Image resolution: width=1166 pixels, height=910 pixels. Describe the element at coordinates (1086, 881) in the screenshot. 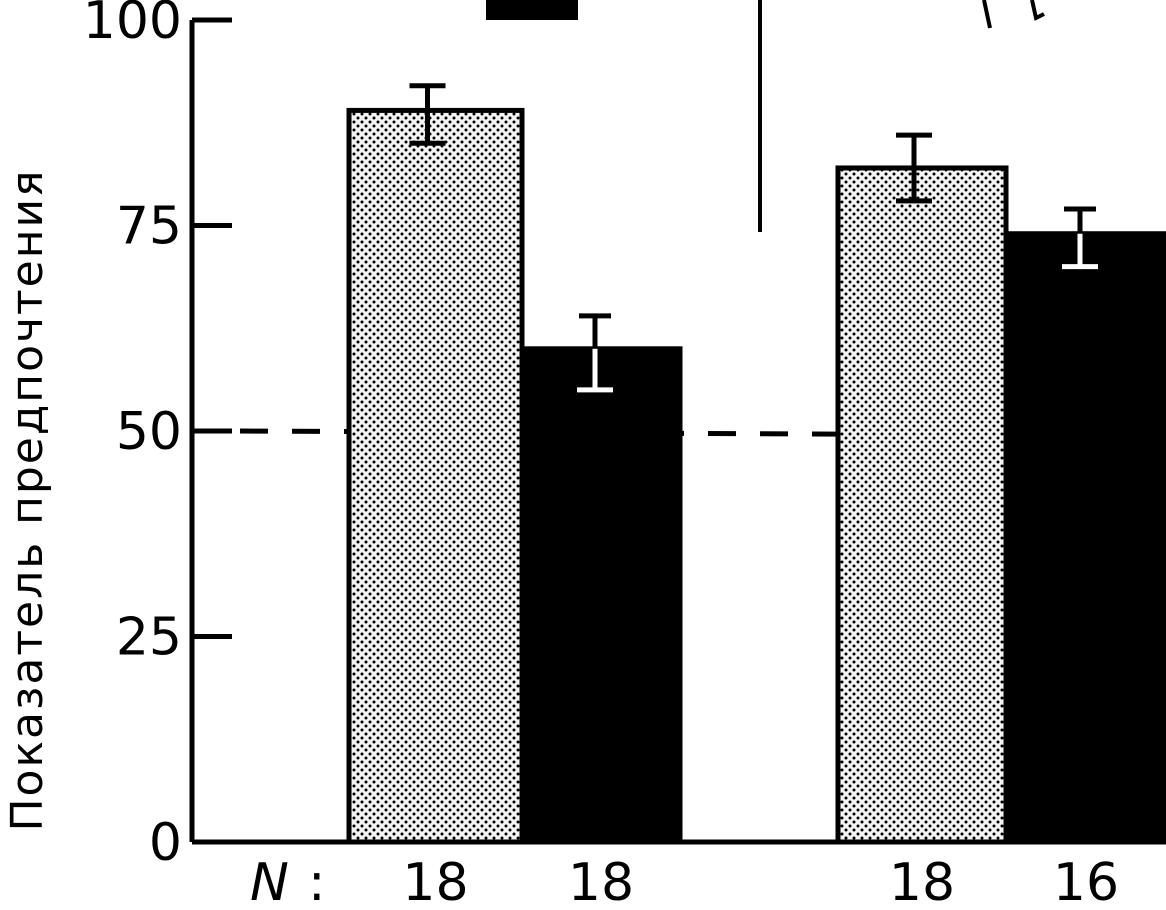

I see `n-label-4: 16` at that location.